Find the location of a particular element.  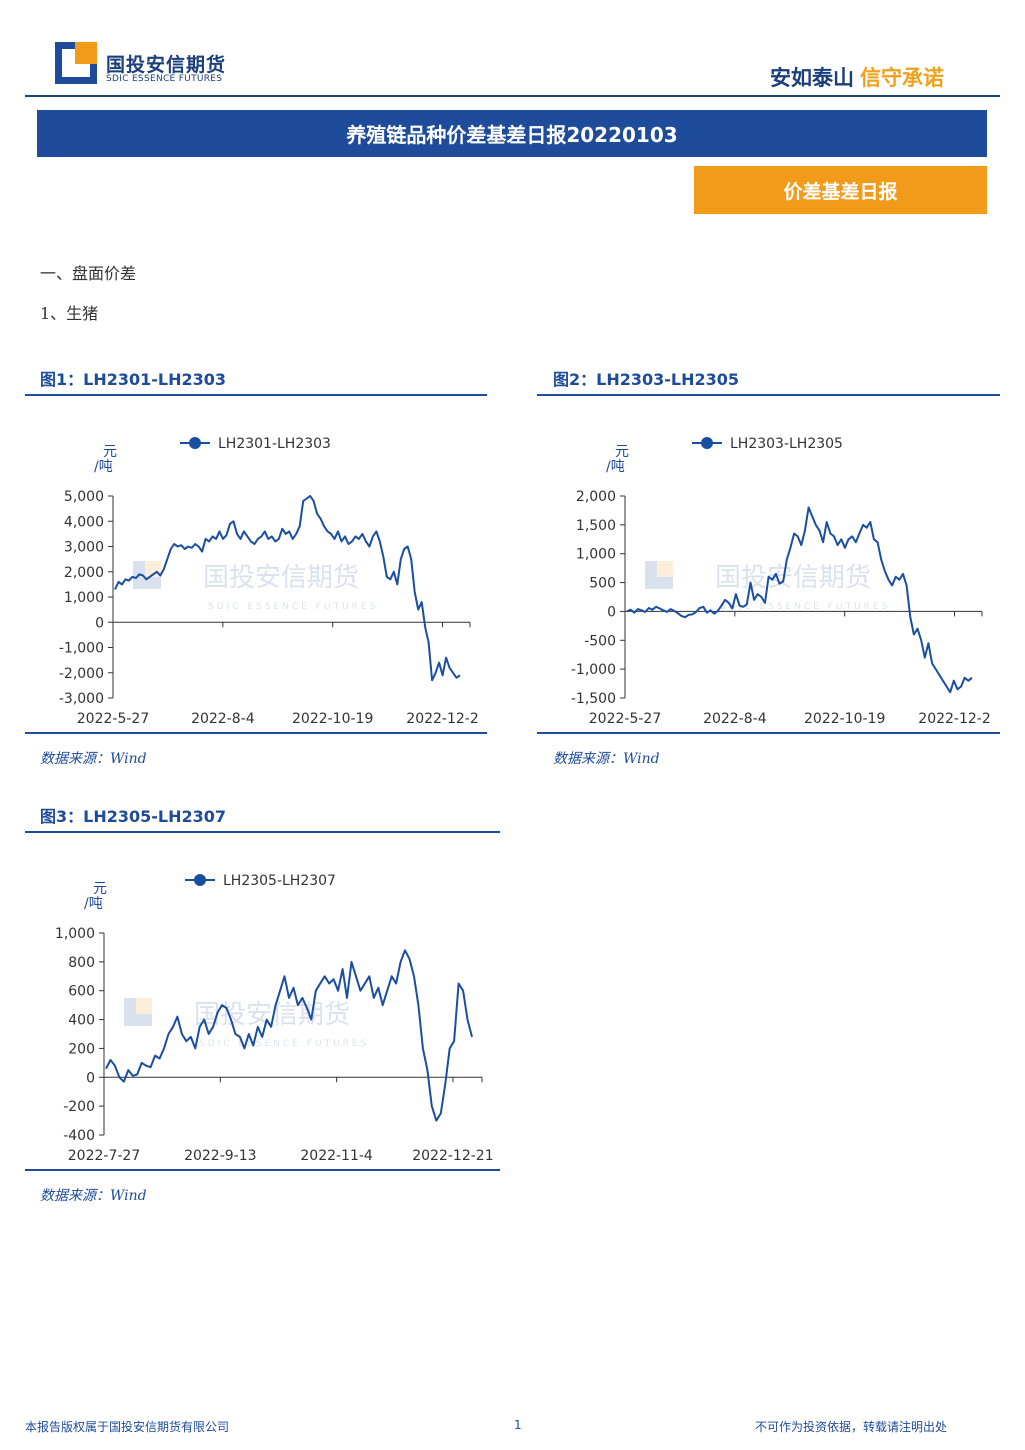

header-divider is located at coordinates (512, 96).